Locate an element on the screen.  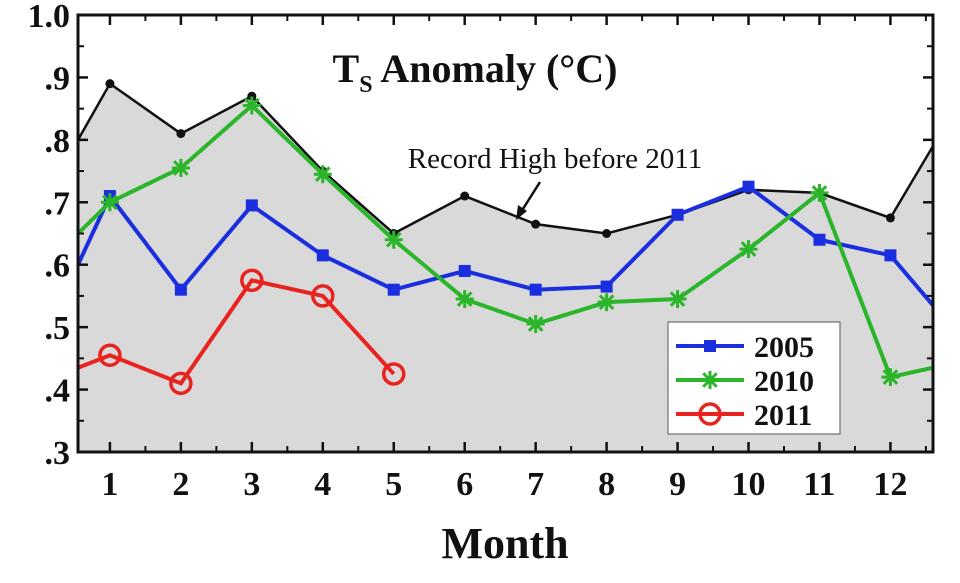
x-tick-label: 2 is located at coordinates (180, 484).